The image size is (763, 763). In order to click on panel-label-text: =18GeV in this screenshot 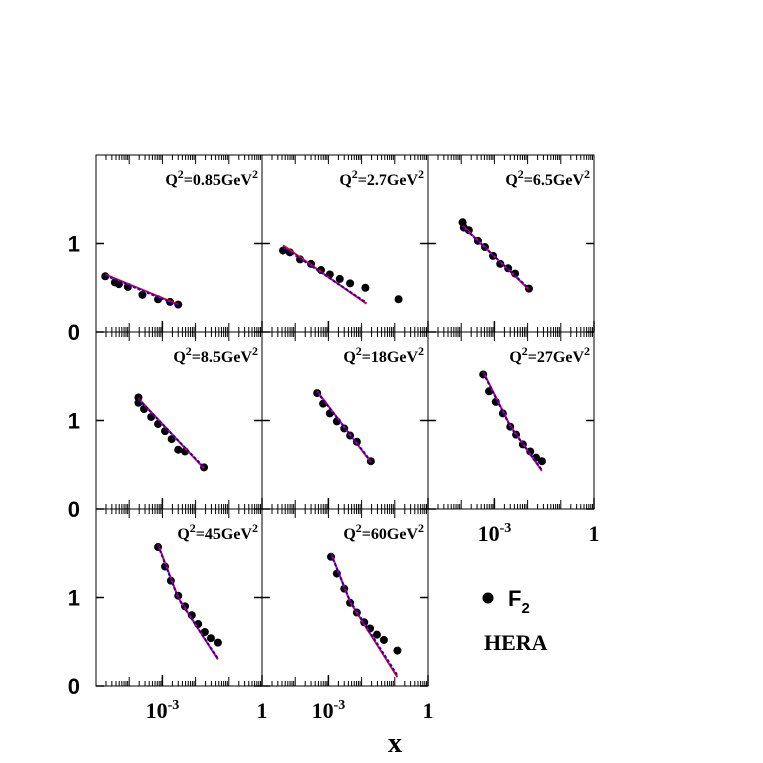, I will do `click(390, 357)`.